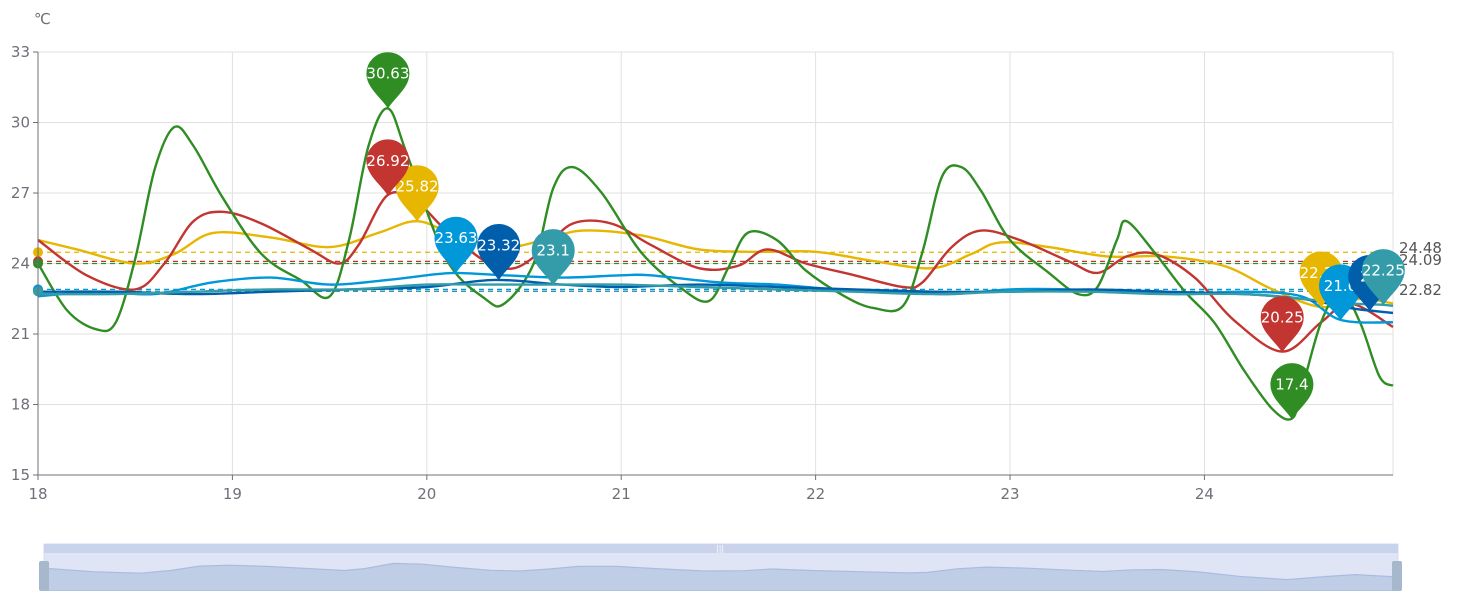 The image size is (1465, 591). I want to click on extreme-pin: 22.25, so click(1383, 277).